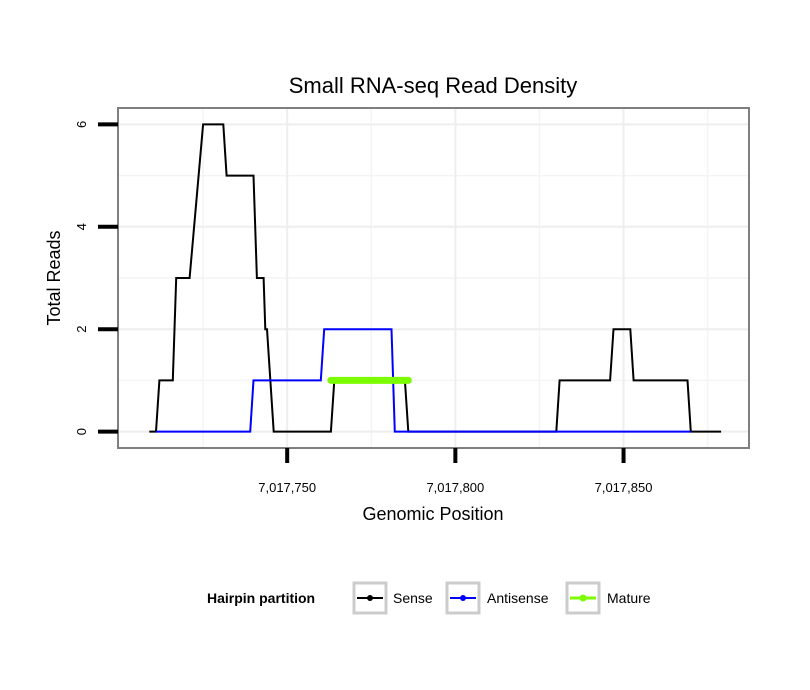 This screenshot has width=810, height=690. I want to click on legend-title: Hairpin partition, so click(261, 598).